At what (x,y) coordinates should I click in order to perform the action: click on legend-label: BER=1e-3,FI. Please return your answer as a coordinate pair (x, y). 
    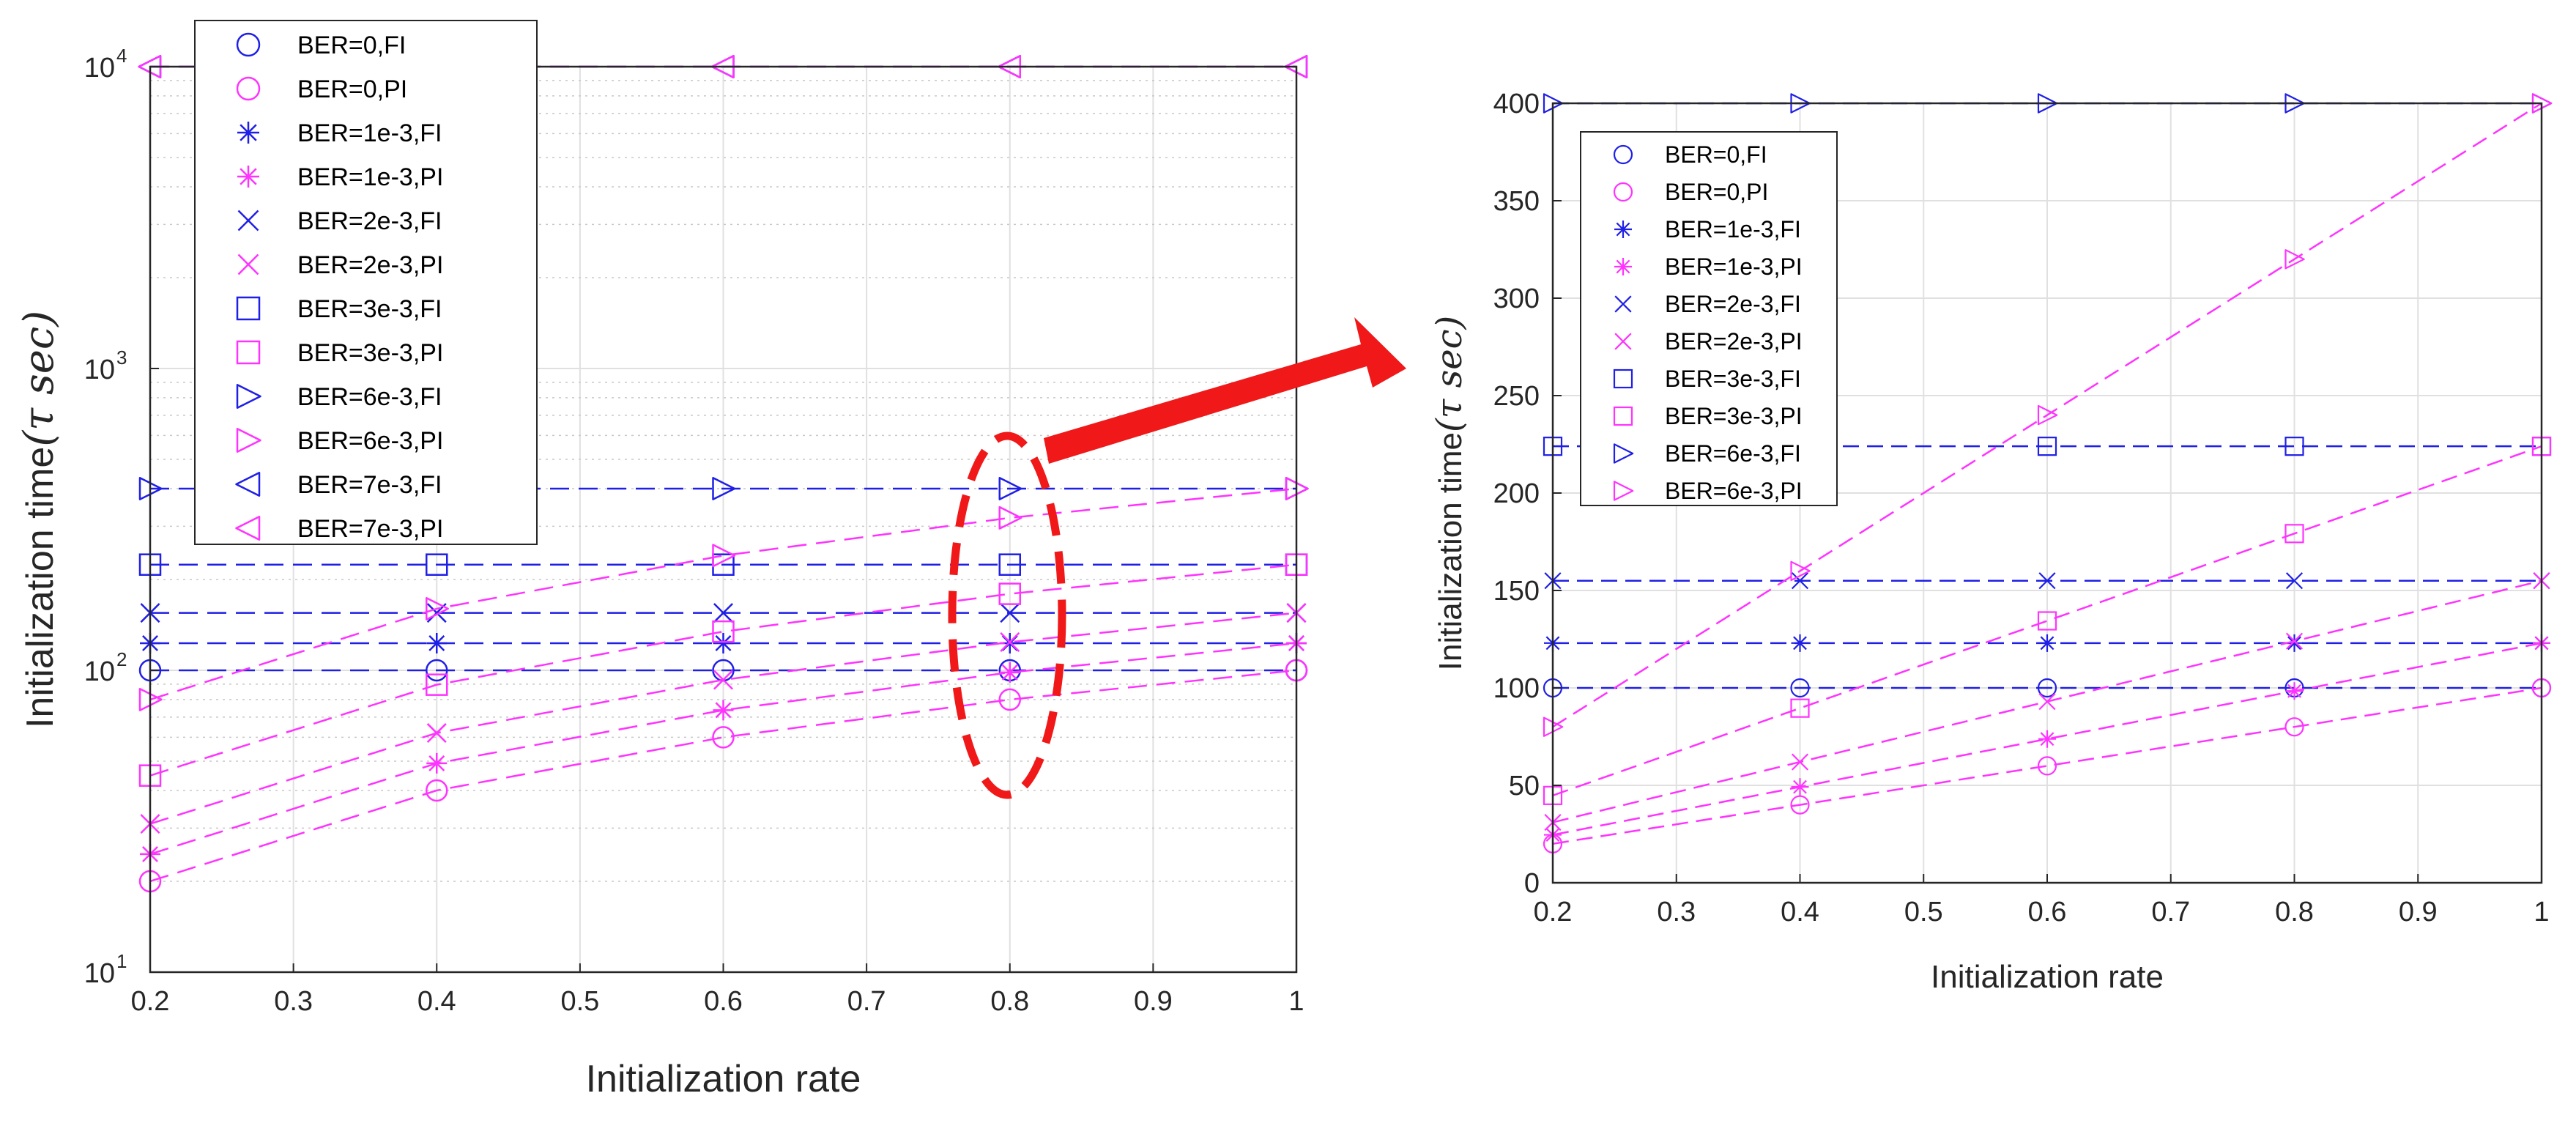
    Looking at the image, I should click on (369, 133).